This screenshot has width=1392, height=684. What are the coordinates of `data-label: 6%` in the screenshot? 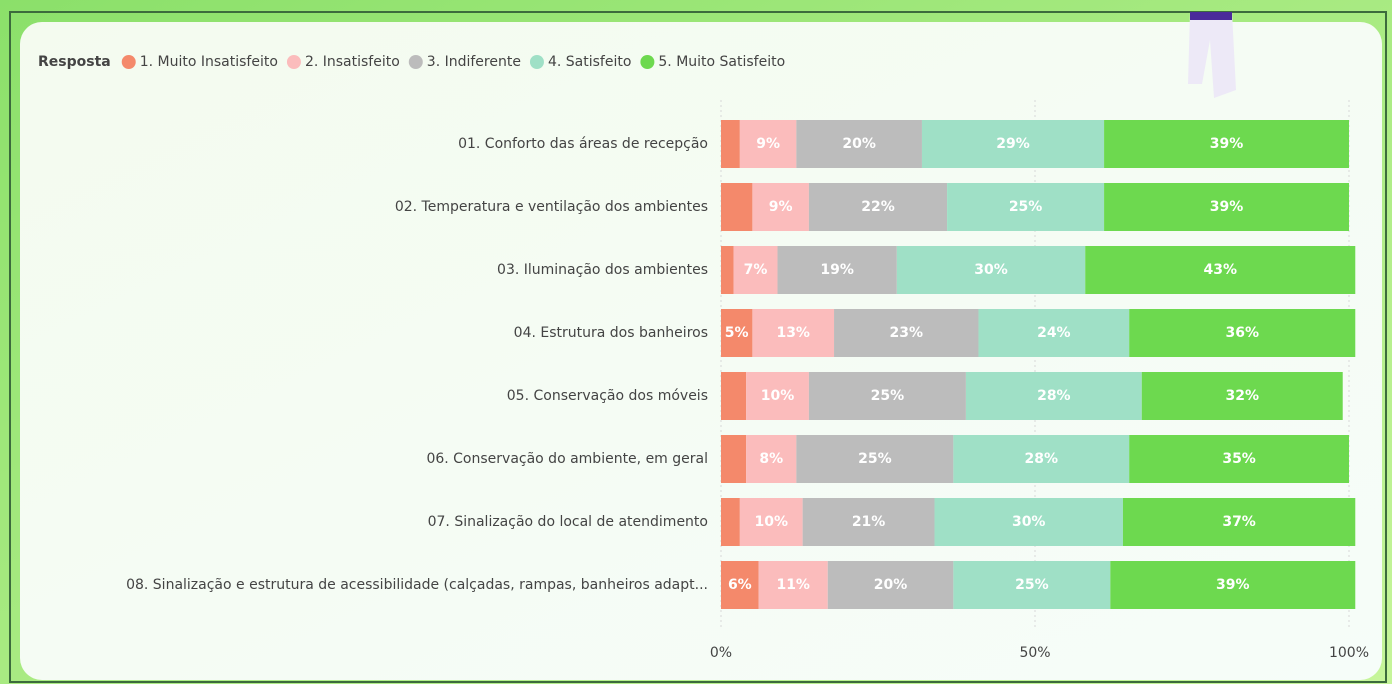 It's located at (740, 585).